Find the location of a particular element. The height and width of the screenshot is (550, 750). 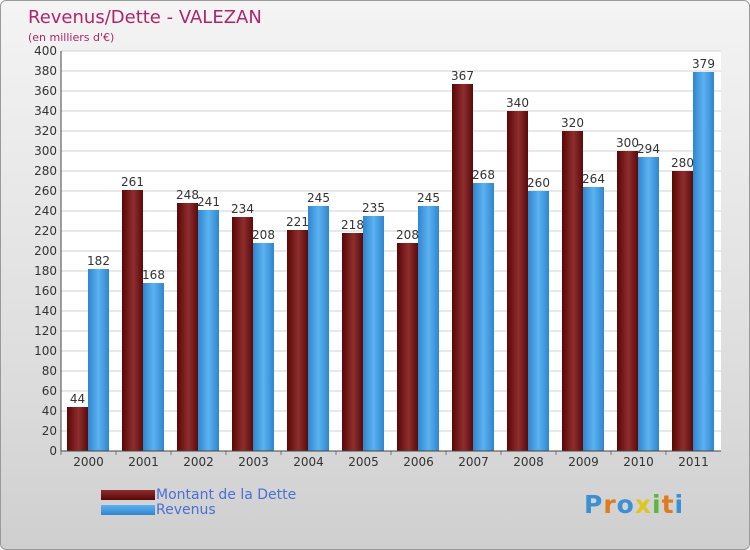

y-tick-label: 260 is located at coordinates (45, 191).